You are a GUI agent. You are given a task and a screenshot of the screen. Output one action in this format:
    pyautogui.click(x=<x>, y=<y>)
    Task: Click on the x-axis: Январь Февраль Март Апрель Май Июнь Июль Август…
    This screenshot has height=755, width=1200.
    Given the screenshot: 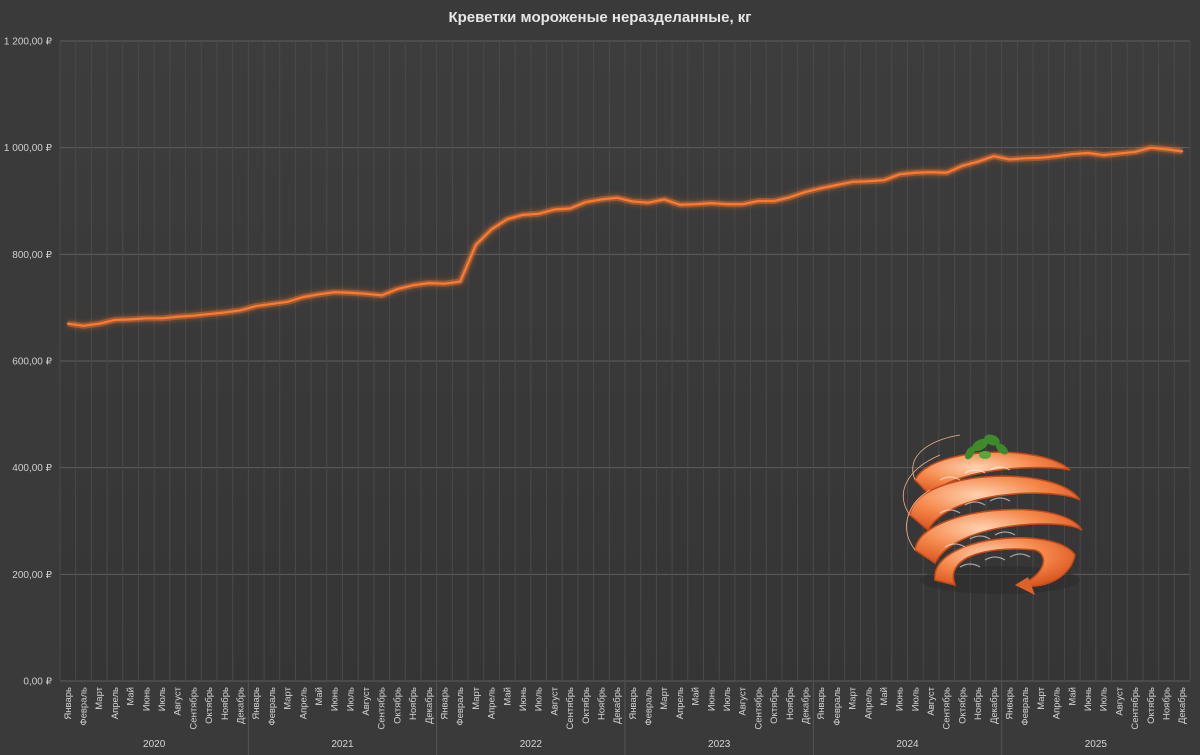 What is the action you would take?
    pyautogui.click(x=625, y=707)
    